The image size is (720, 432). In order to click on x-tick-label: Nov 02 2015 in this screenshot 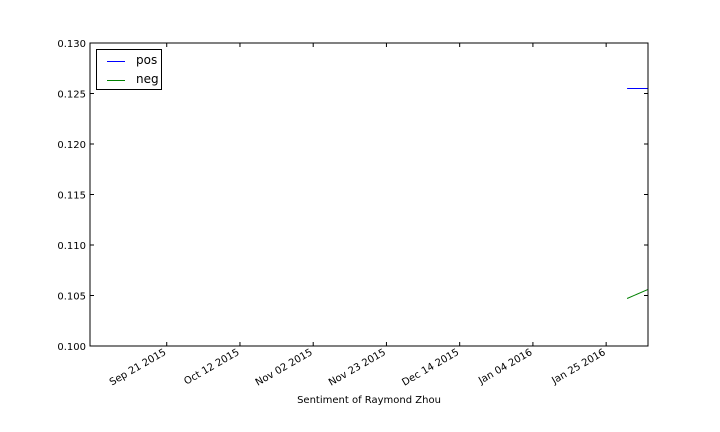, I will do `click(284, 368)`.